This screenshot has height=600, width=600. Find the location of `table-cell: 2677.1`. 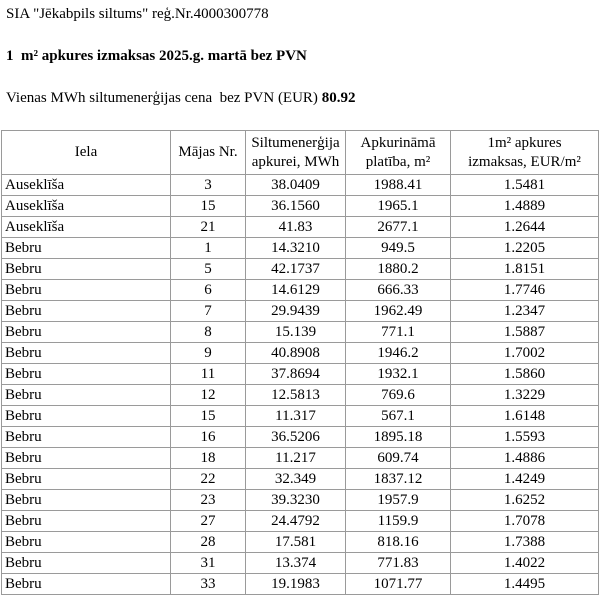

table-cell: 2677.1 is located at coordinates (398, 227).